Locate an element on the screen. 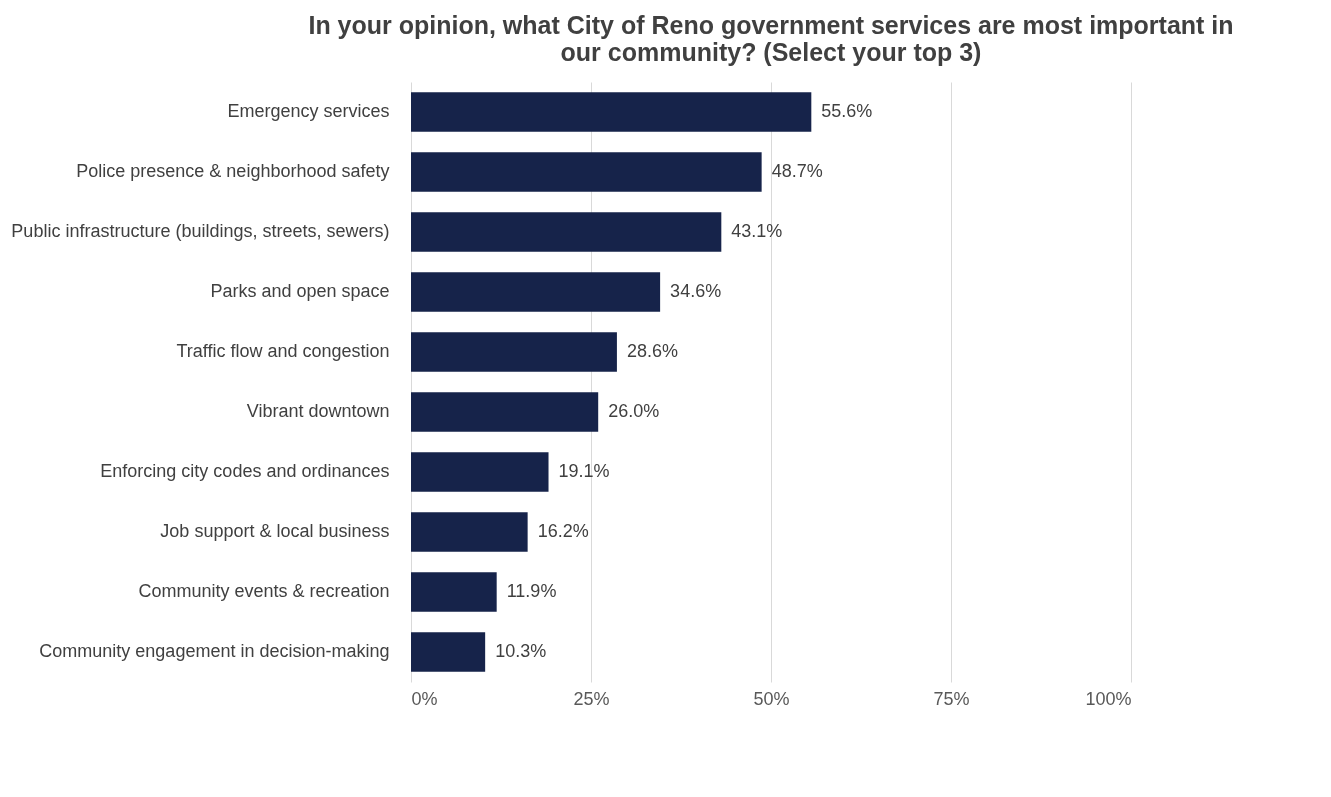  data-label: 43.1% is located at coordinates (757, 231).